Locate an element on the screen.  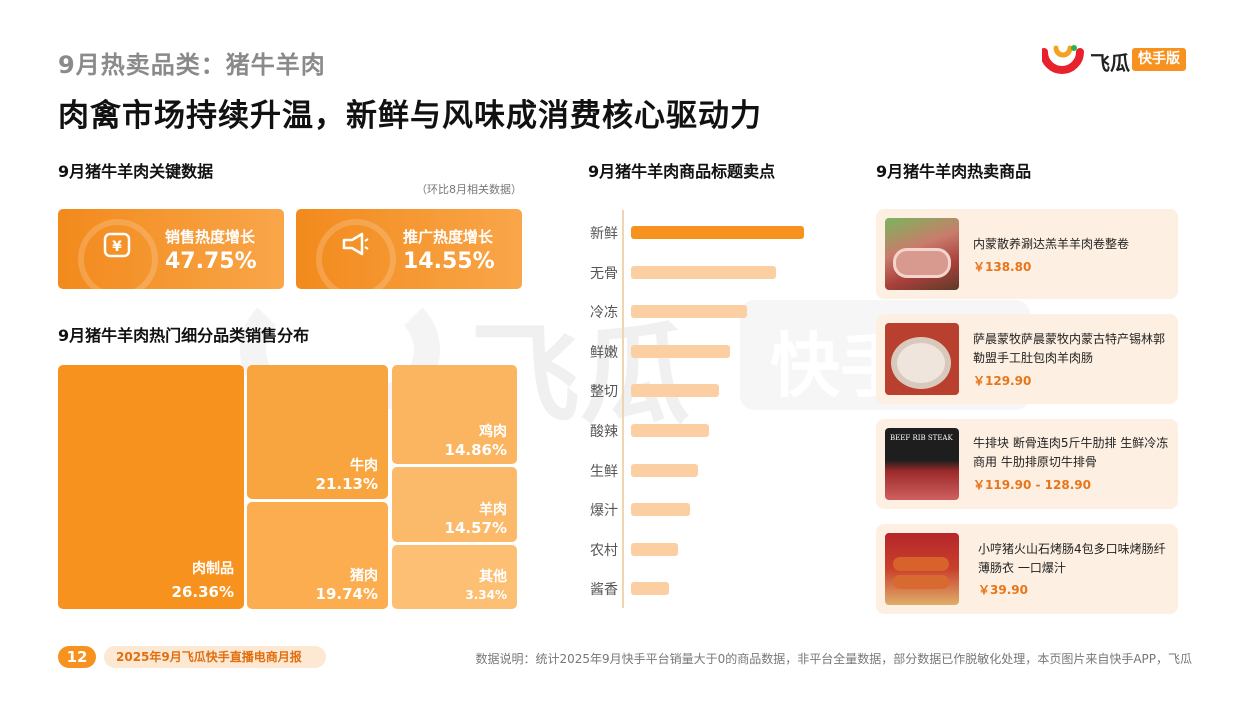
key-data-note: （环比8月相关数据） is located at coordinates (469, 189).